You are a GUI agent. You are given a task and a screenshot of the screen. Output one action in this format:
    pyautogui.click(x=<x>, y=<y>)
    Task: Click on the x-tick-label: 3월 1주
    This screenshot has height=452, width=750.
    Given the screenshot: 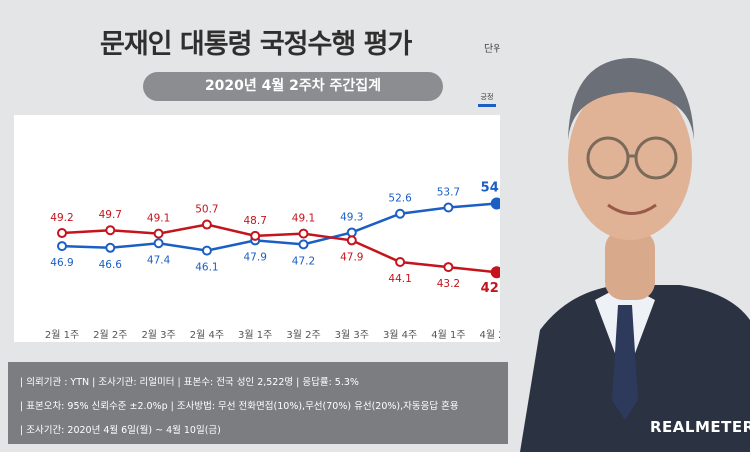 What is the action you would take?
    pyautogui.click(x=255, y=335)
    